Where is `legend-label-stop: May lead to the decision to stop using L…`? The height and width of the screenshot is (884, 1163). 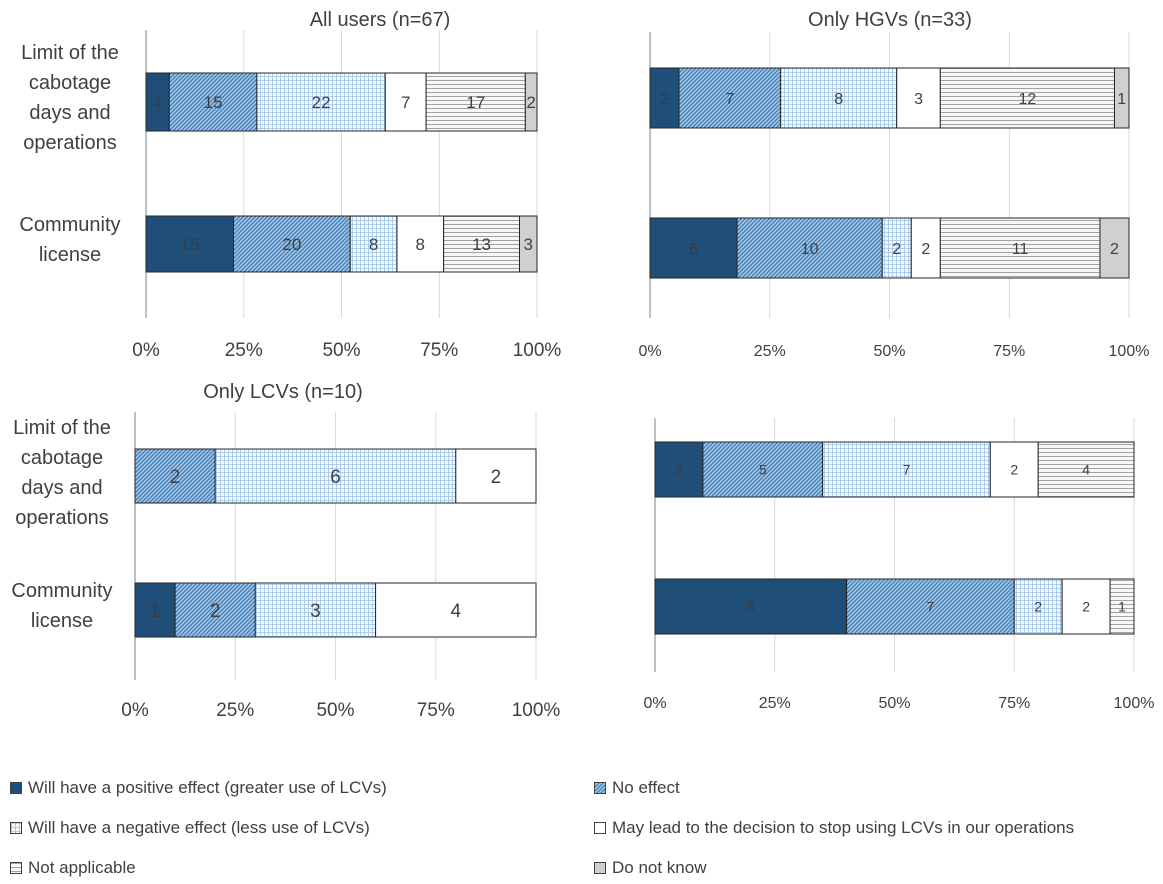
legend-label-stop: May lead to the decision to stop using L… is located at coordinates (843, 827).